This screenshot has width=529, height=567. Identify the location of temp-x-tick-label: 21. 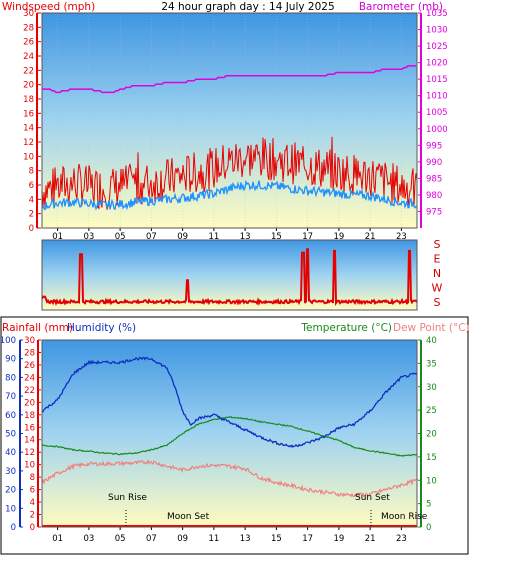
(370, 539).